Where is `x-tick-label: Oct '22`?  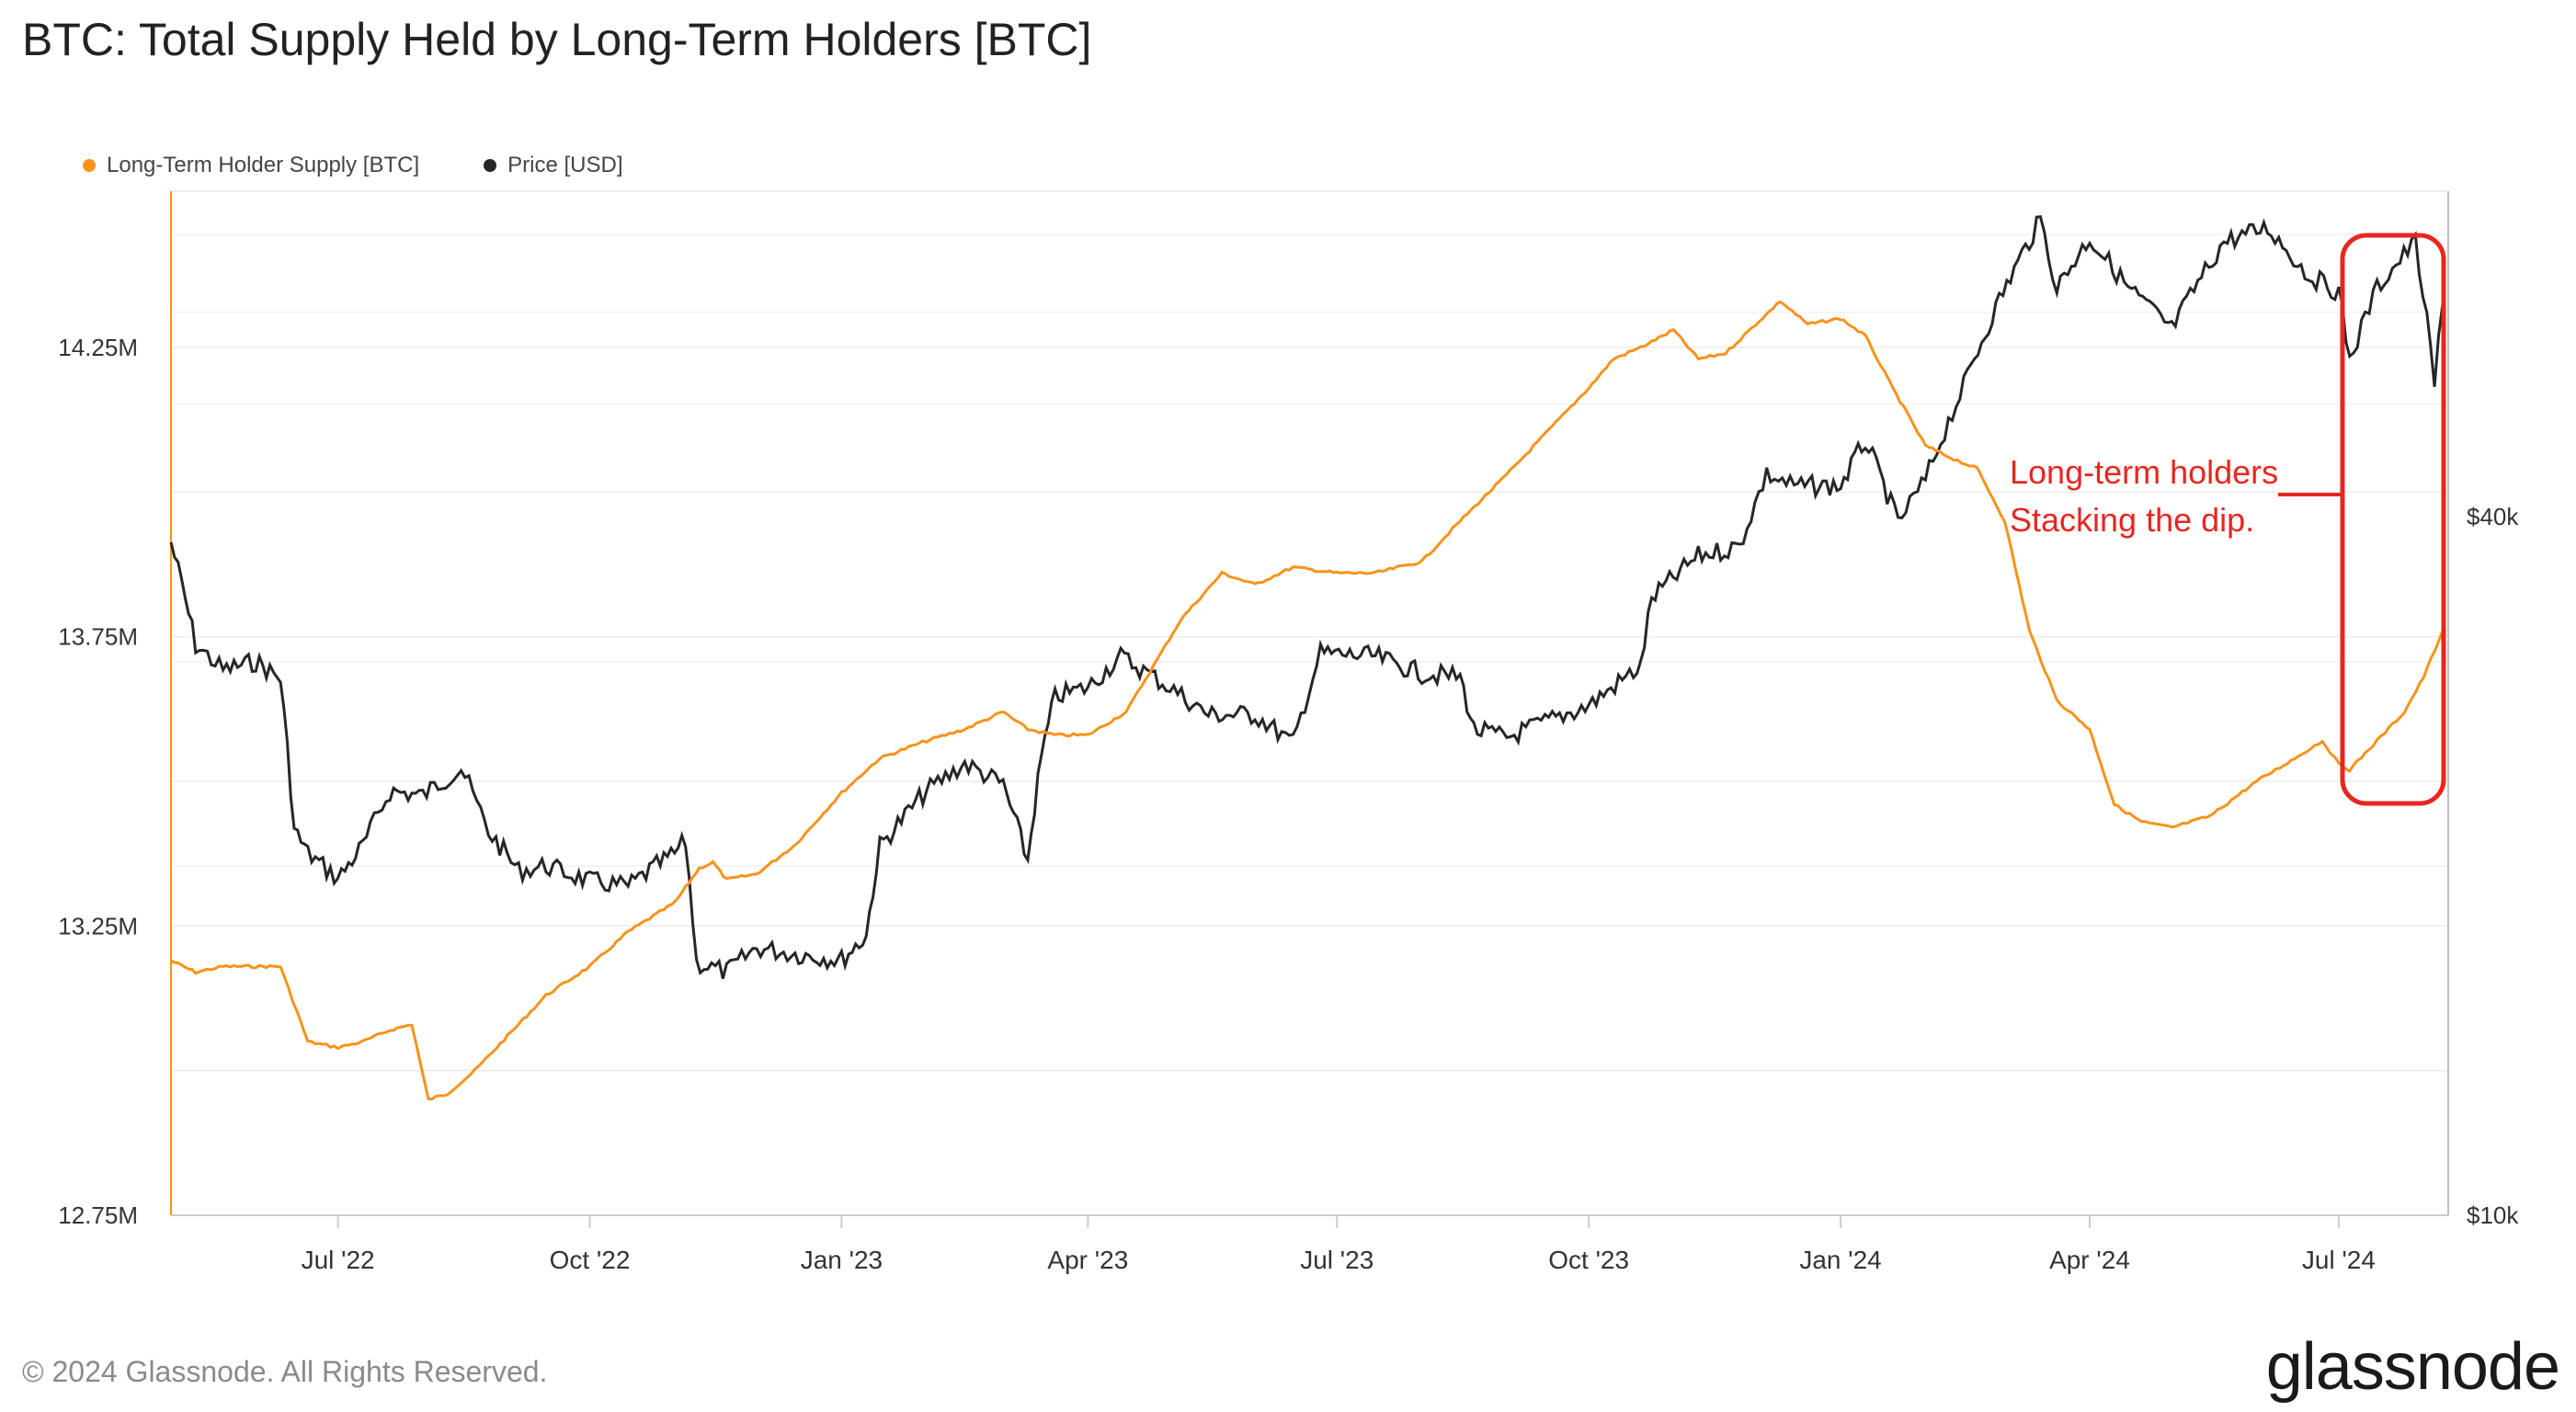 x-tick-label: Oct '22 is located at coordinates (590, 1260).